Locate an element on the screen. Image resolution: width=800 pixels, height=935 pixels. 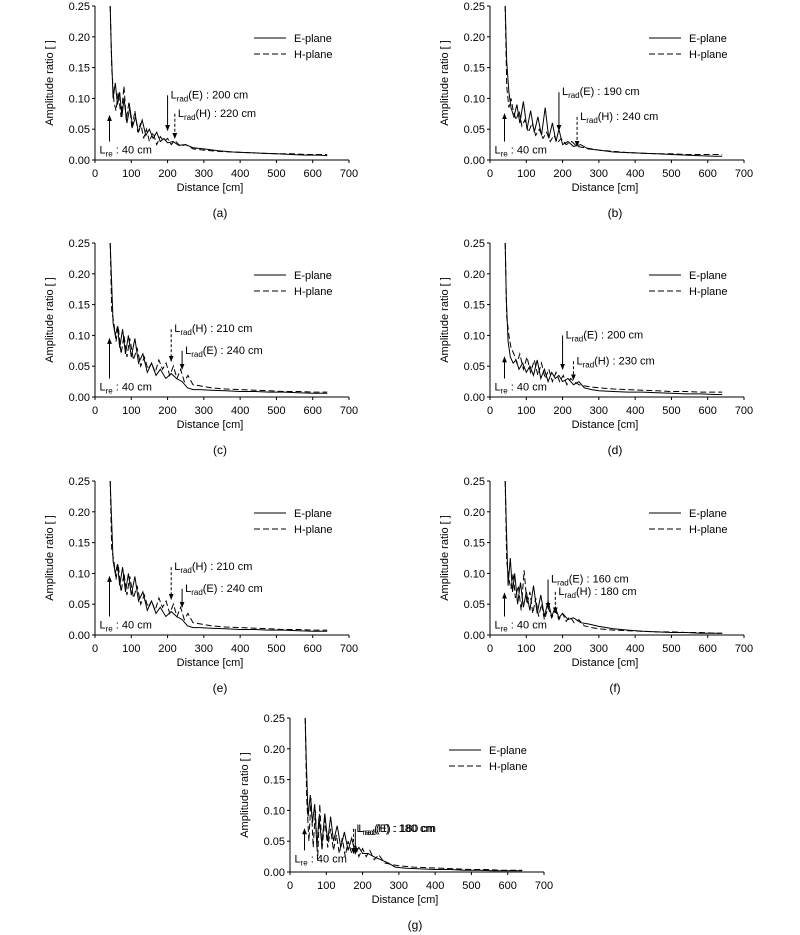
annotation-label: Lrad(H) : 180 cm is located at coordinates (396, 830).